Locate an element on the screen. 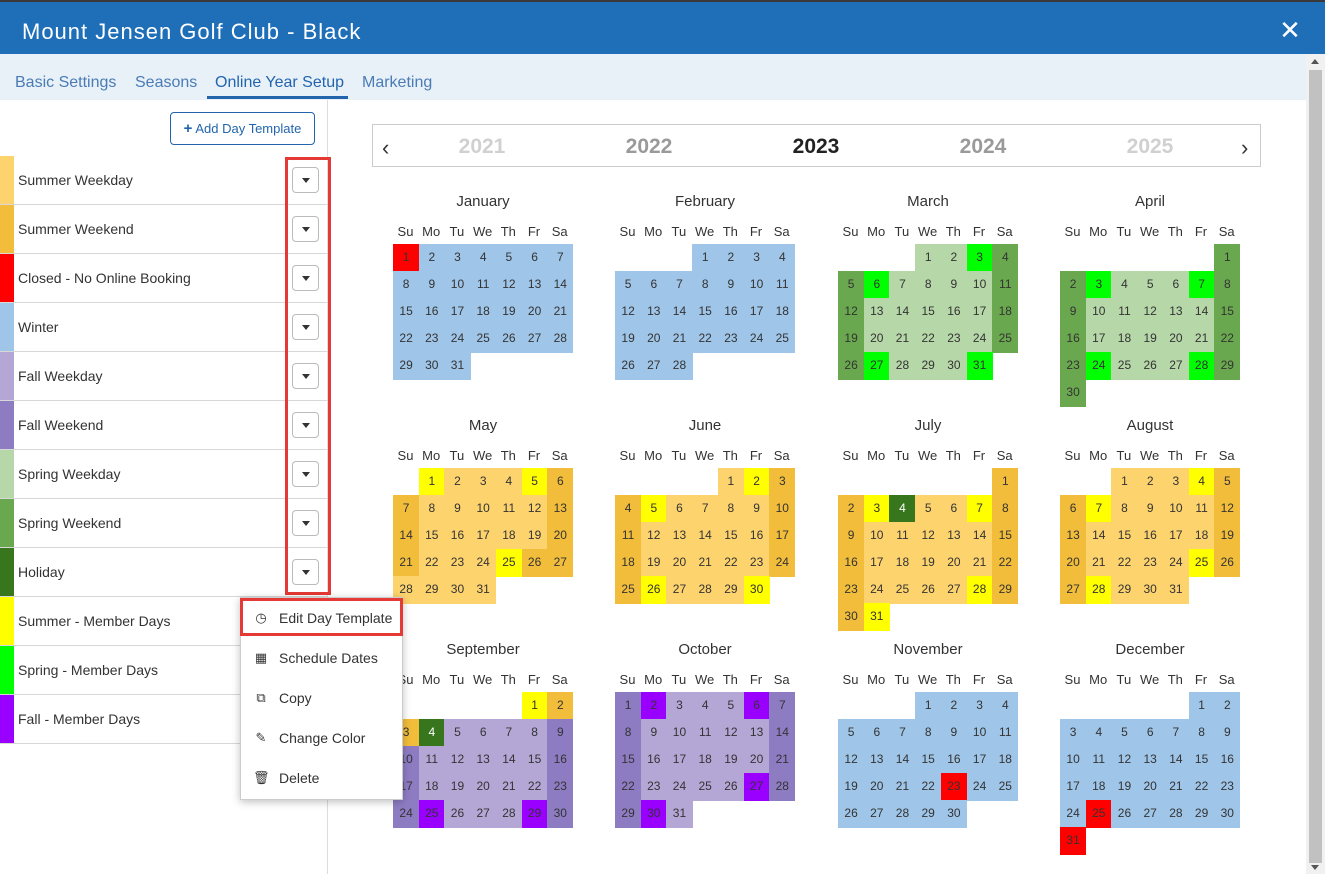 The width and height of the screenshot is (1325, 874). template-row: Spring Weekend is located at coordinates (164, 523).